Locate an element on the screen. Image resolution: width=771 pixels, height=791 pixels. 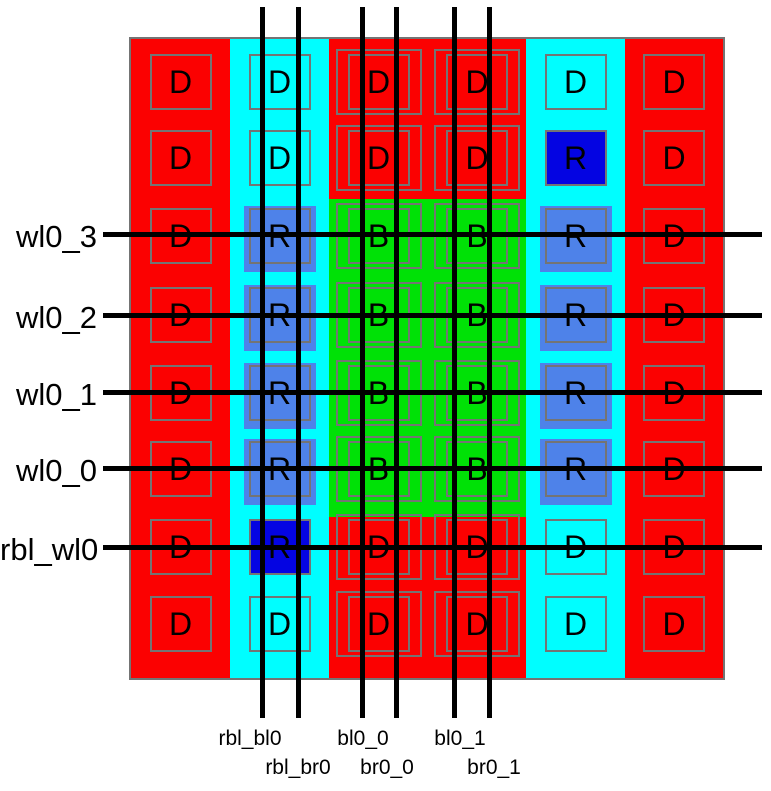
cell-r7-c2: D is located at coordinates (378, 624).